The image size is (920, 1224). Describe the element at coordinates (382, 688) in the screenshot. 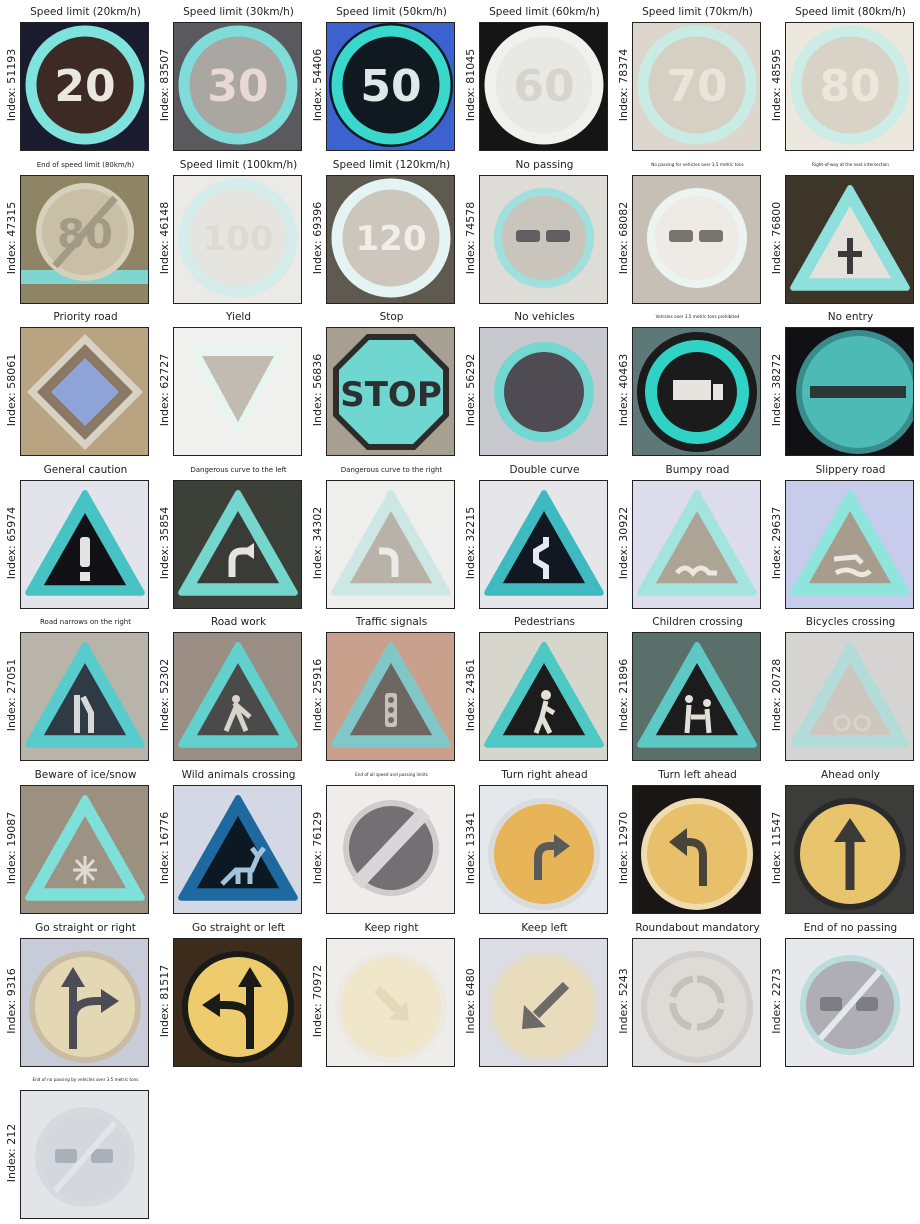

I see `sign-sample-cell: Traffic signals Index: 25916` at that location.